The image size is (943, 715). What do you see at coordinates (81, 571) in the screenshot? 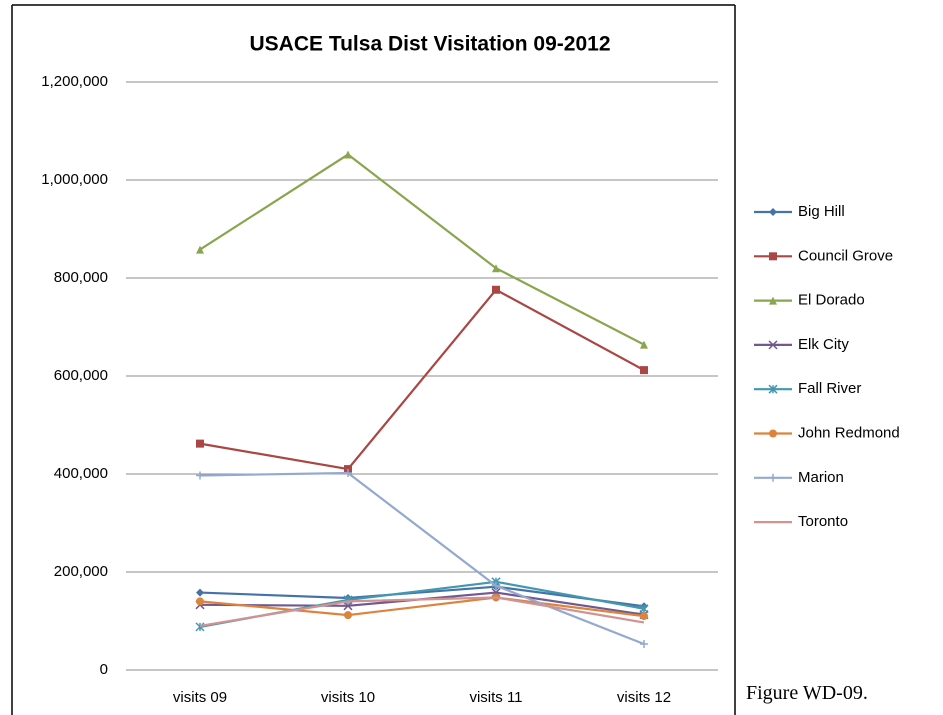
I see `y-tick-label: 200,000` at bounding box center [81, 571].